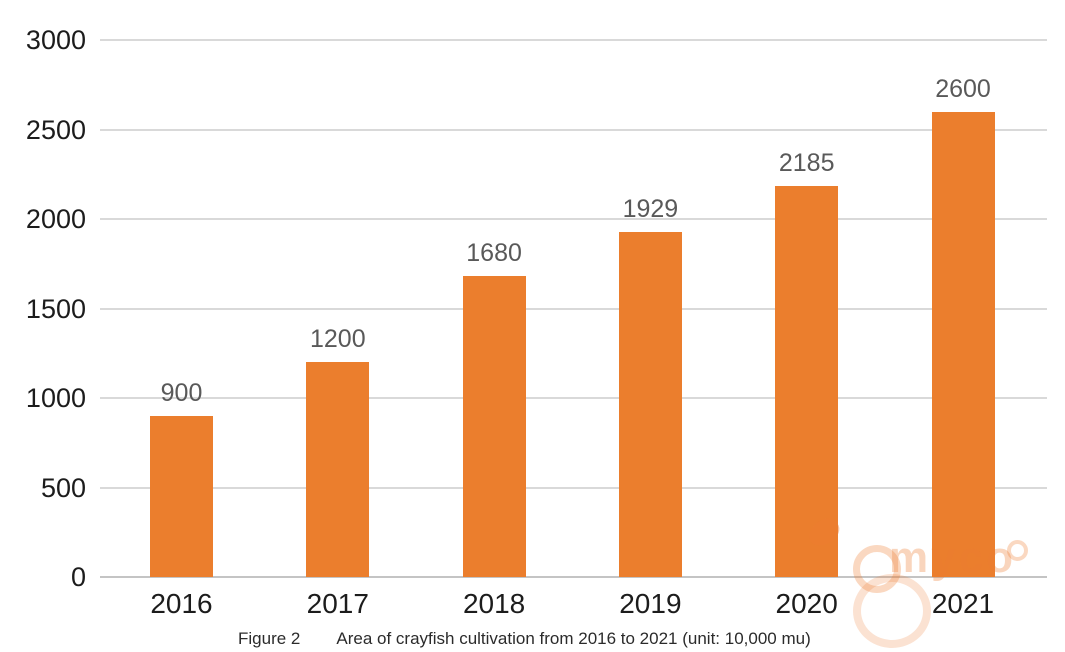 Image resolution: width=1065 pixels, height=652 pixels. What do you see at coordinates (78, 577) in the screenshot?
I see `y-axis-tick-label: 0` at bounding box center [78, 577].